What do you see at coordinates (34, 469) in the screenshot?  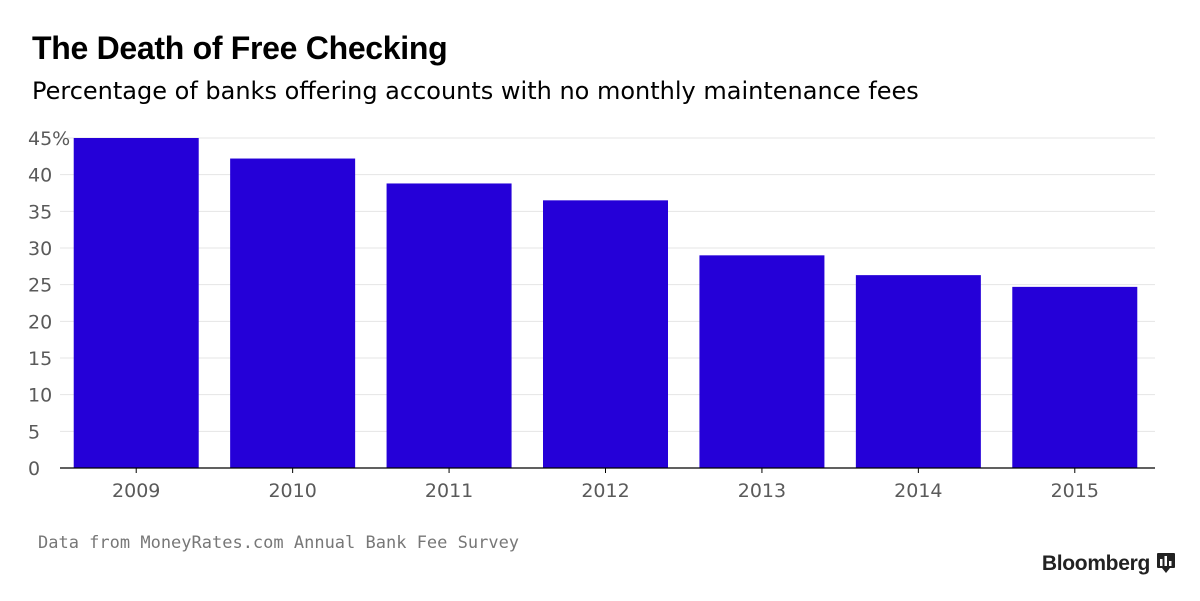 I see `y-tick-label: 0` at bounding box center [34, 469].